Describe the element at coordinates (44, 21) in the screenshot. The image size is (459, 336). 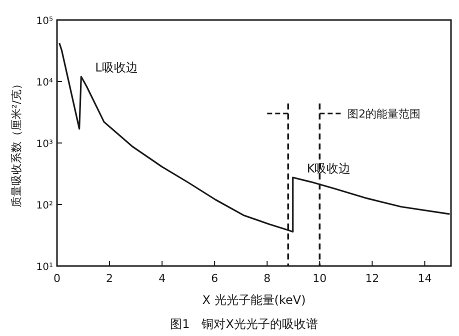
I see `y-tick-label: 10⁵` at that location.